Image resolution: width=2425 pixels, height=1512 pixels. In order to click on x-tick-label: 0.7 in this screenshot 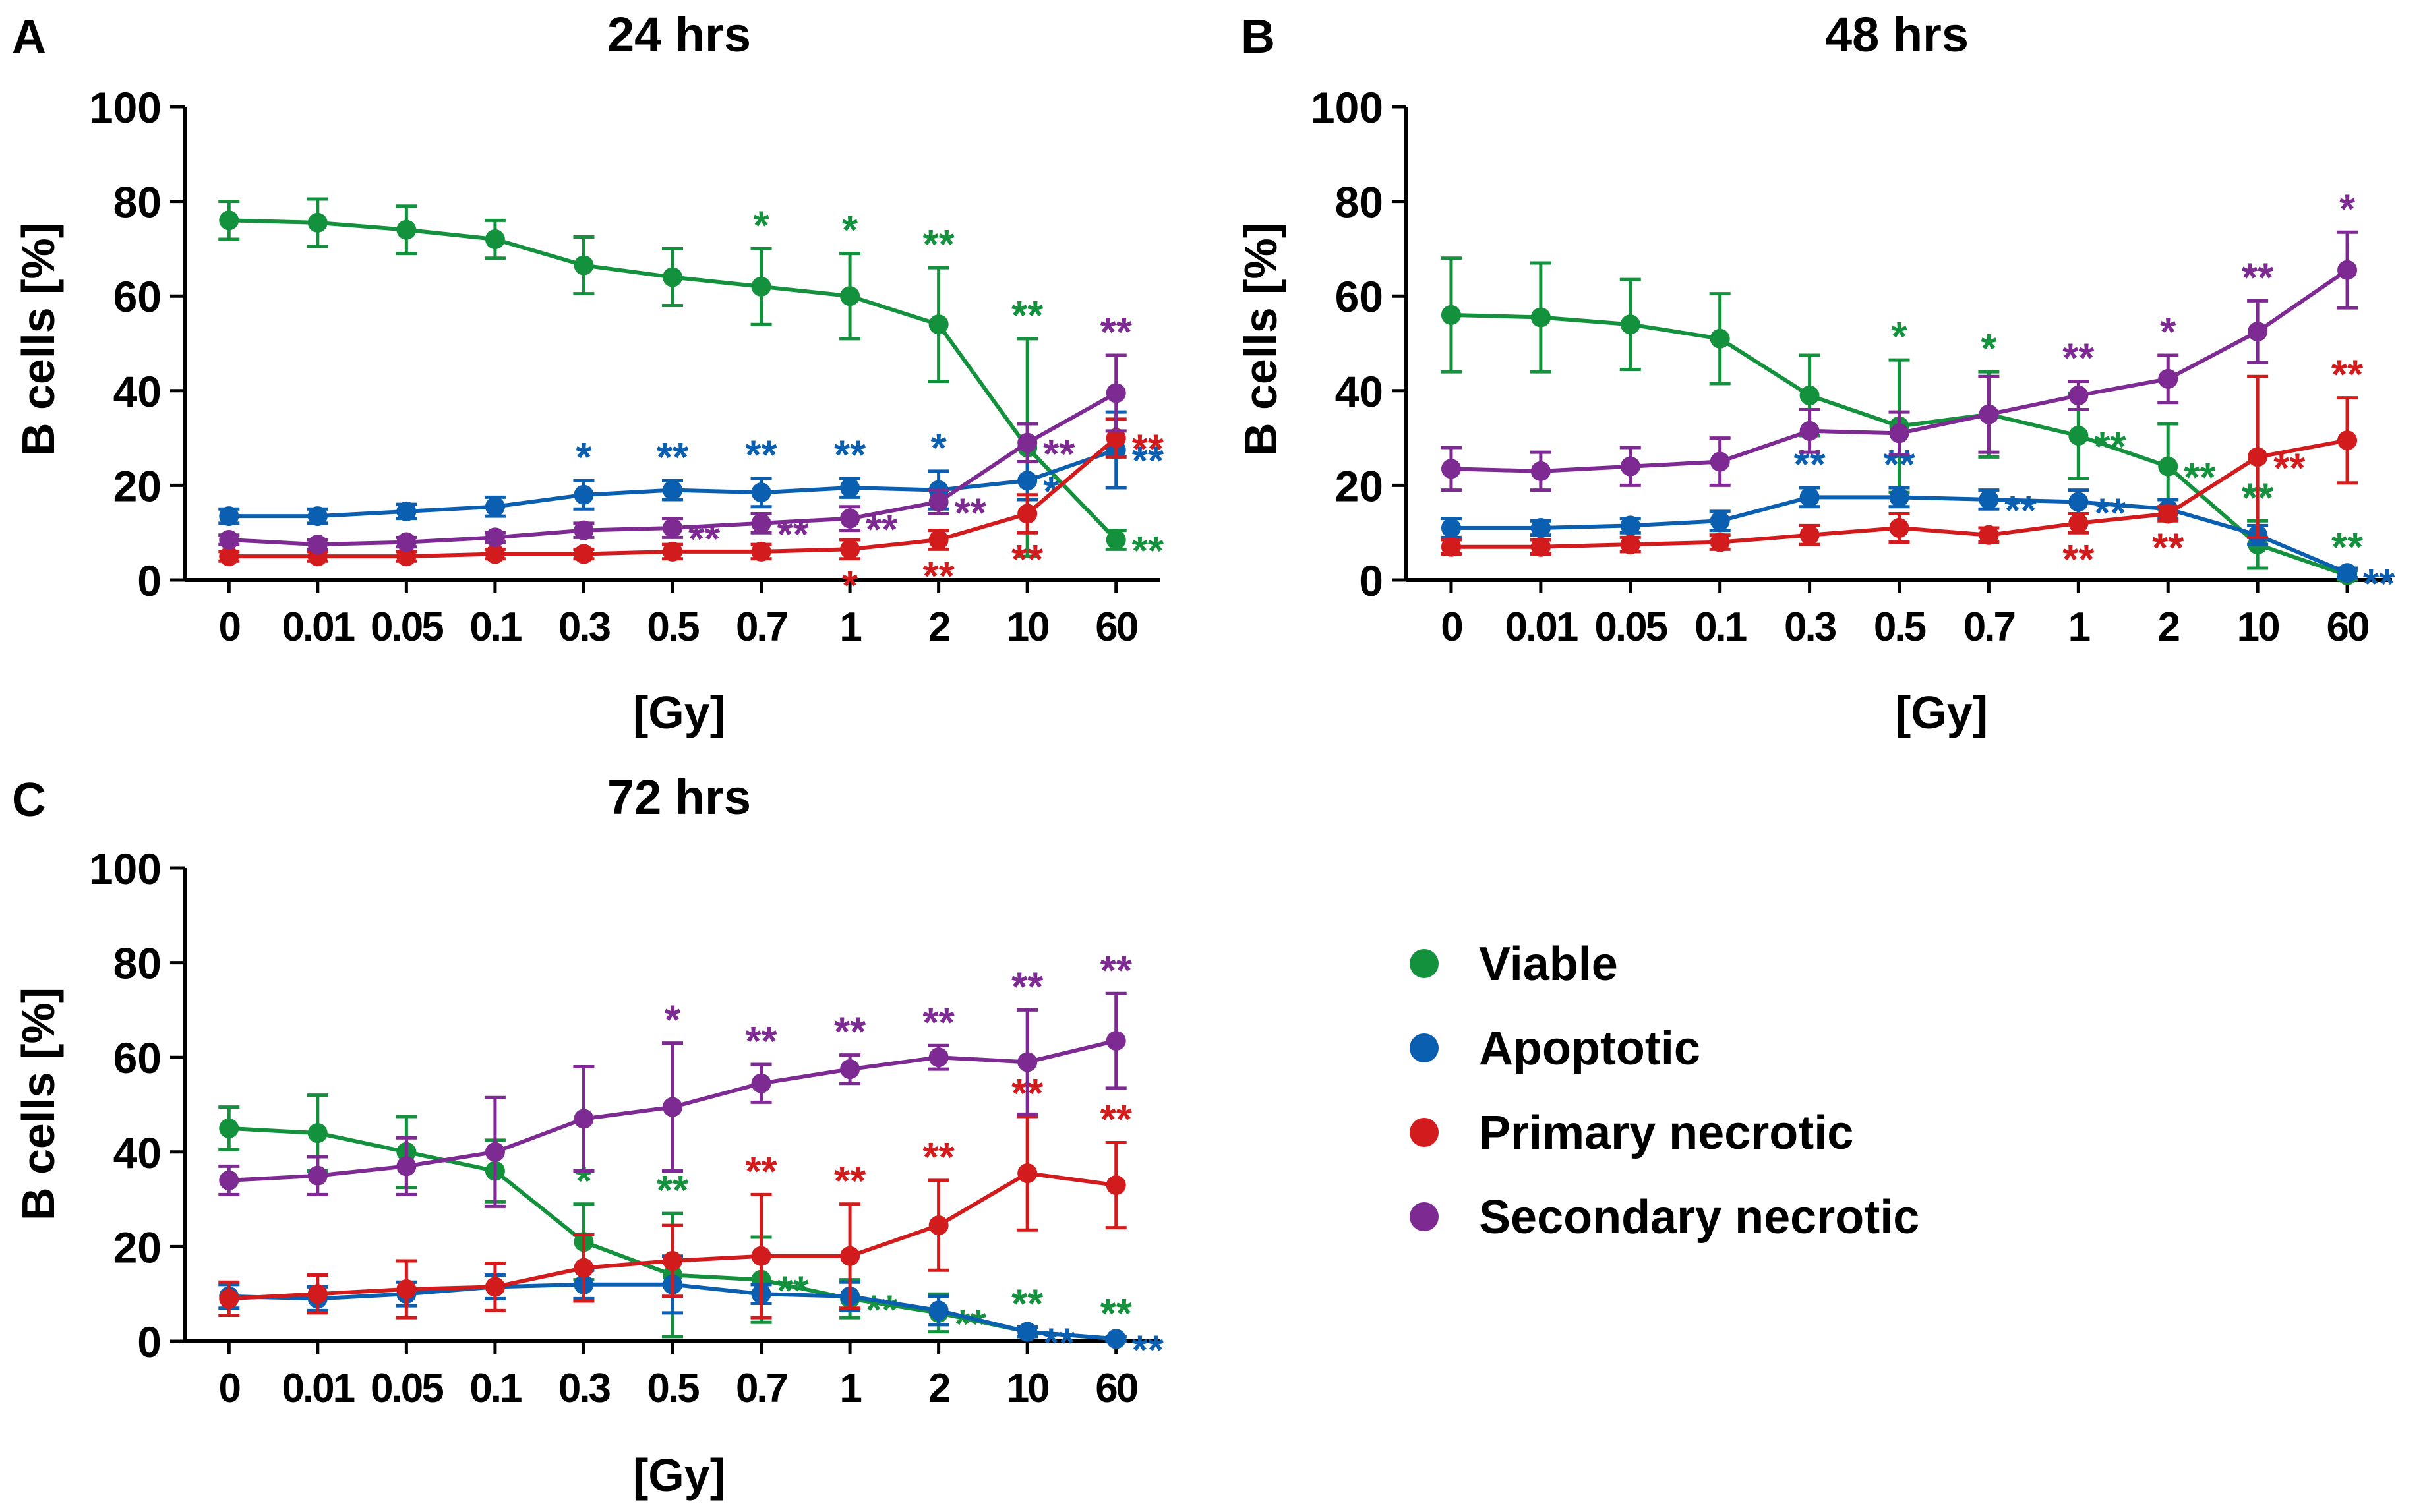, I will do `click(762, 627)`.